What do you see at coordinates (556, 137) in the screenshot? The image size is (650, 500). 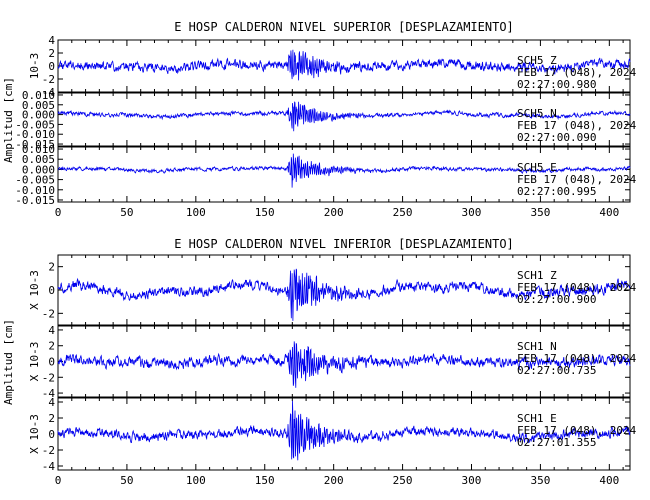 I see `time-label: 02:27:00.090` at bounding box center [556, 137].